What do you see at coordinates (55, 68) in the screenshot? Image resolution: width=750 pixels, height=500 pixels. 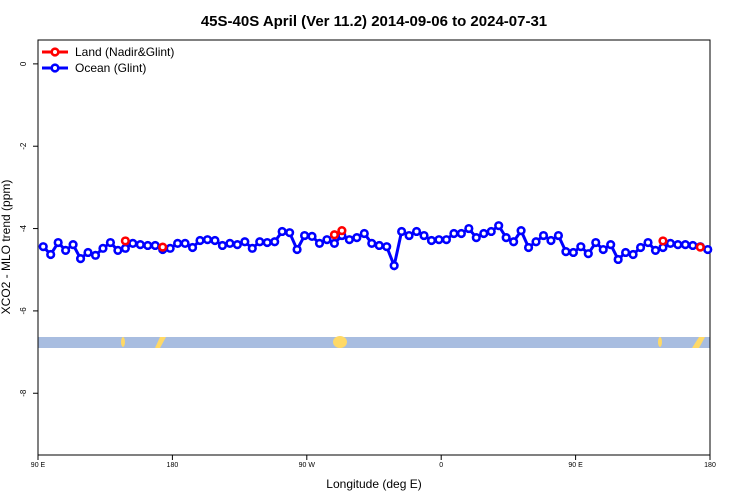 I see `legend-marker` at bounding box center [55, 68].